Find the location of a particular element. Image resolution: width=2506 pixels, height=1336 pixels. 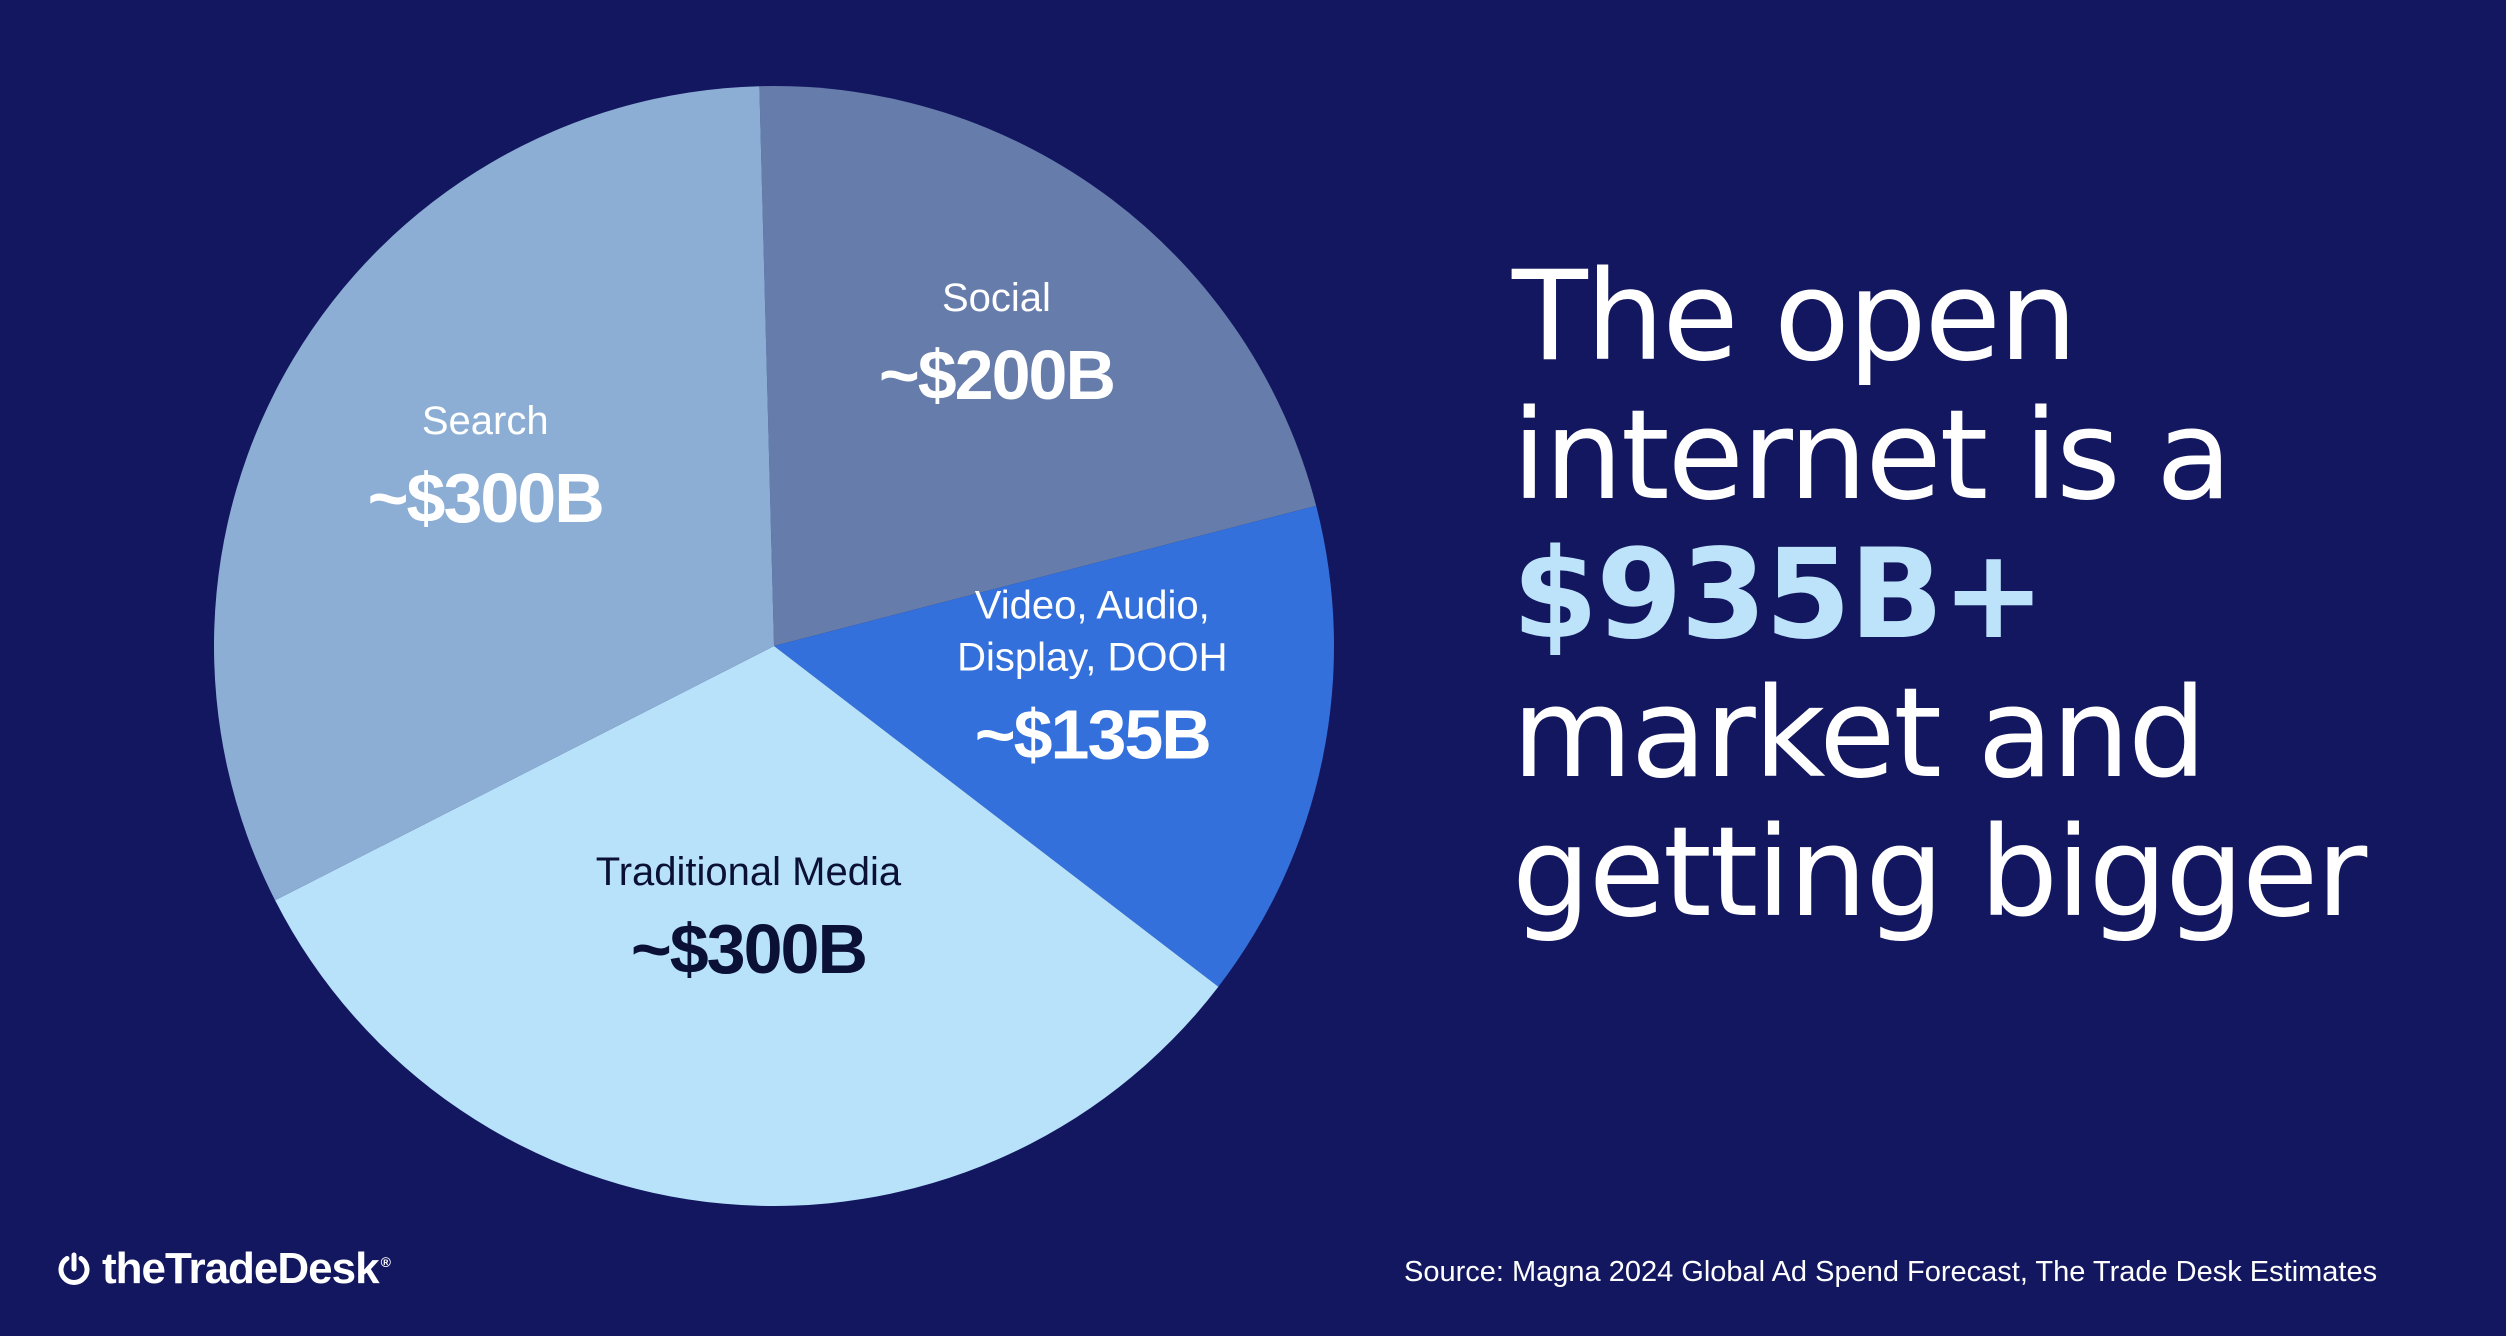

slice-label-search: Search is located at coordinates (485, 421).